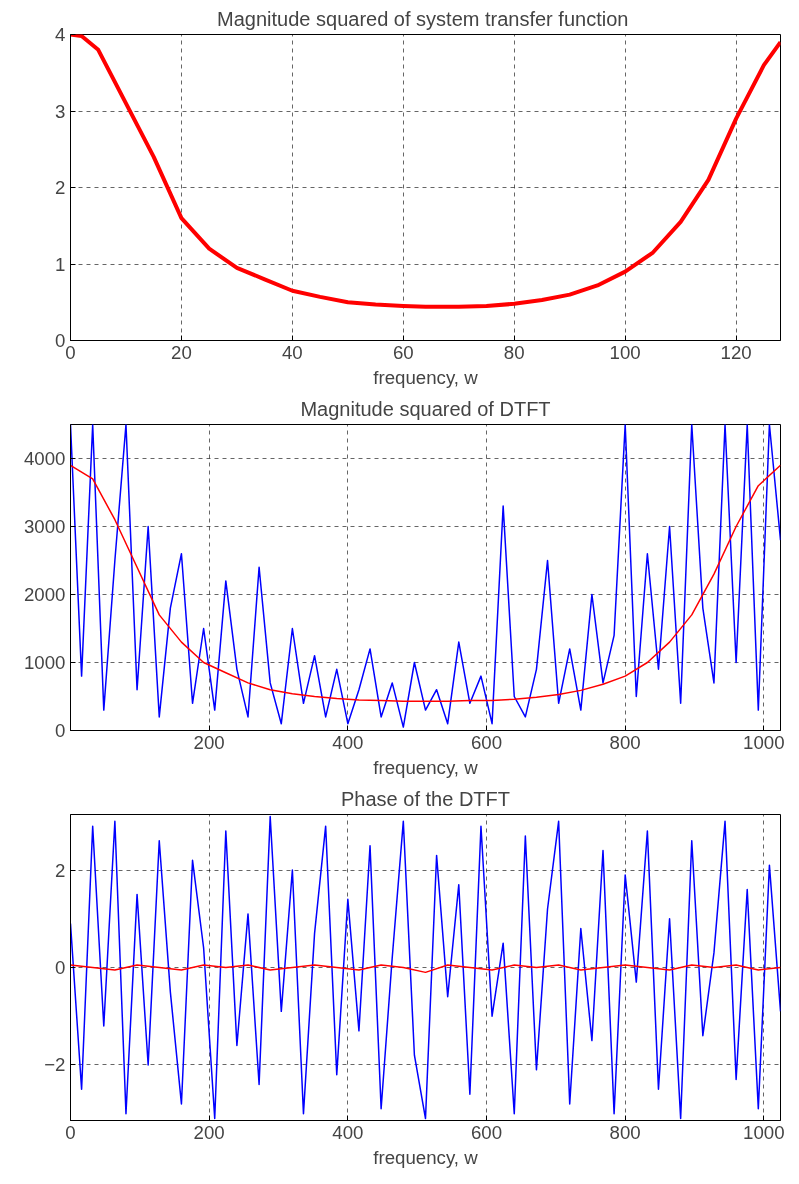 This screenshot has width=799, height=1184. What do you see at coordinates (625, 352) in the screenshot?
I see `x-tick-label: 100` at bounding box center [625, 352].